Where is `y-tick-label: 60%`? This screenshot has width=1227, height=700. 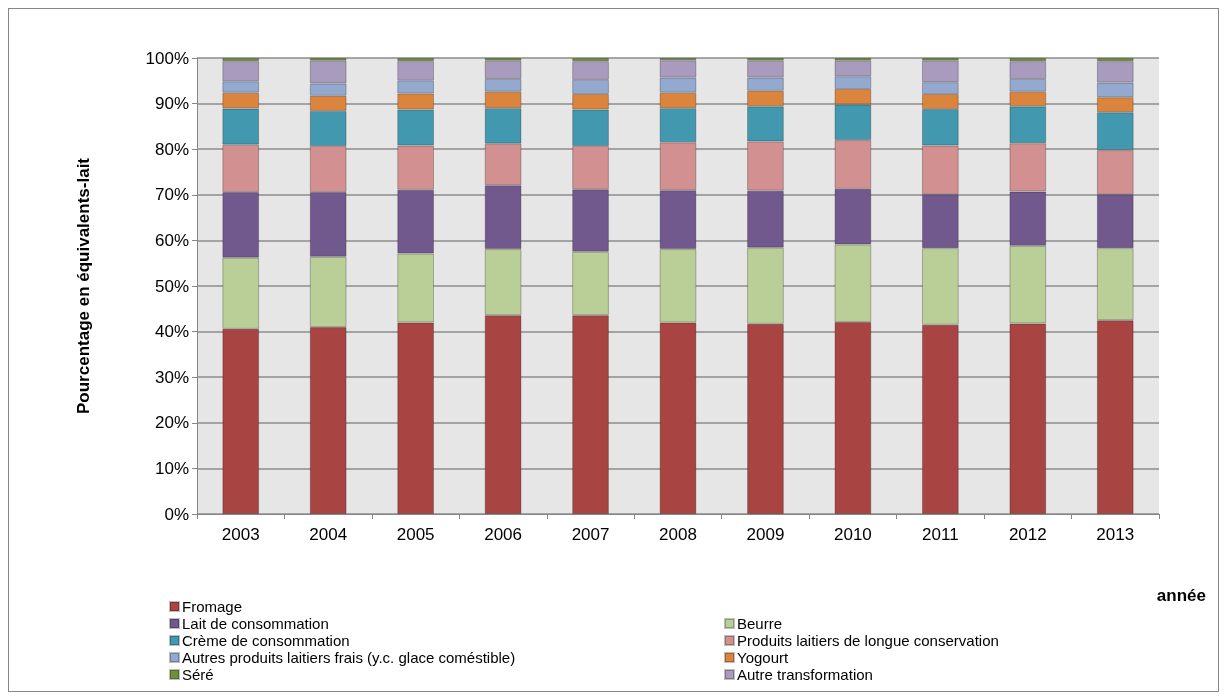 y-tick-label: 60% is located at coordinates (171, 240).